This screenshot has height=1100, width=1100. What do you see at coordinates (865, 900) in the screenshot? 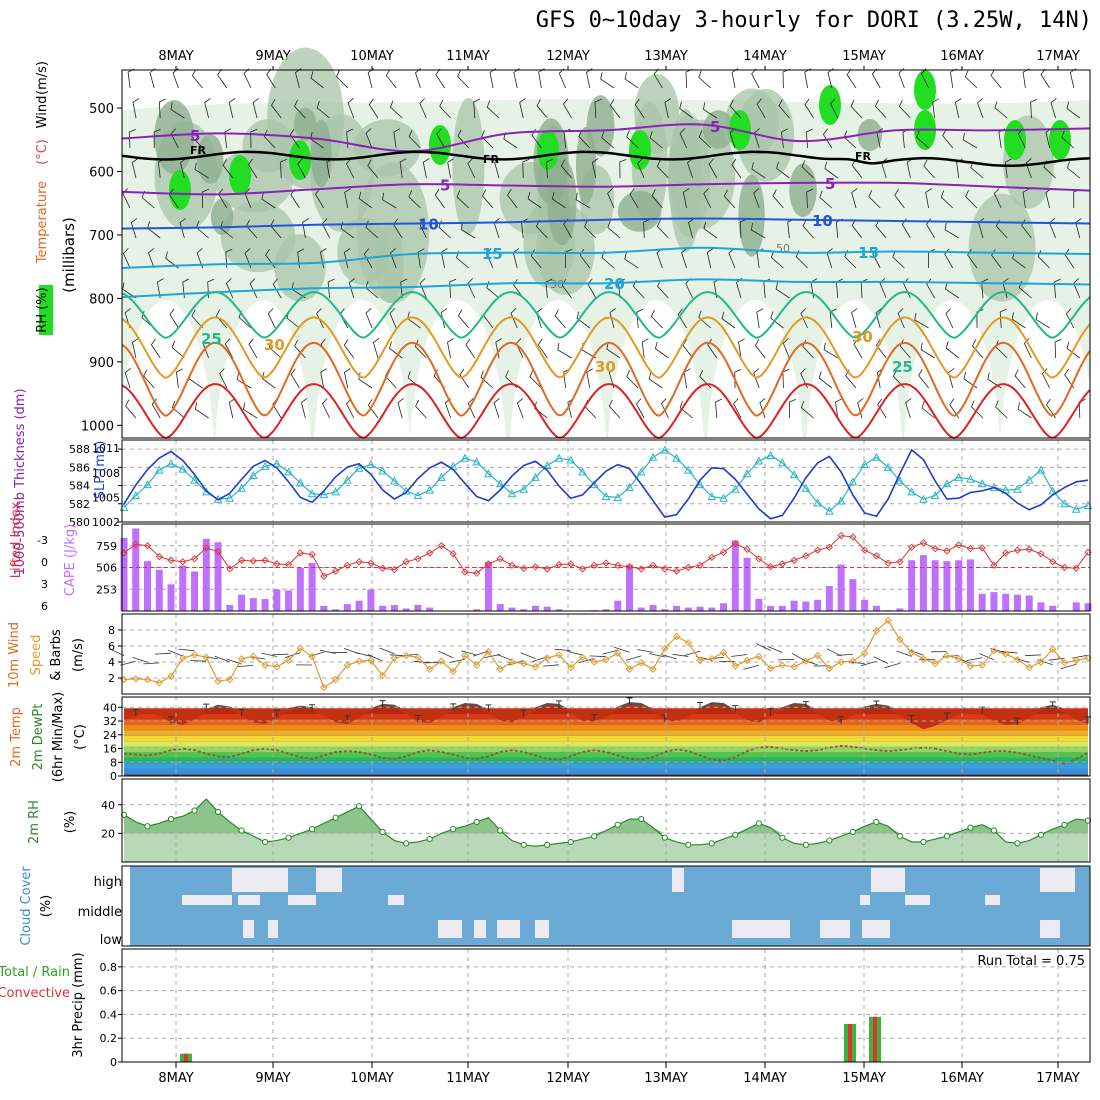
I see `cloud-clear-block` at bounding box center [865, 900].